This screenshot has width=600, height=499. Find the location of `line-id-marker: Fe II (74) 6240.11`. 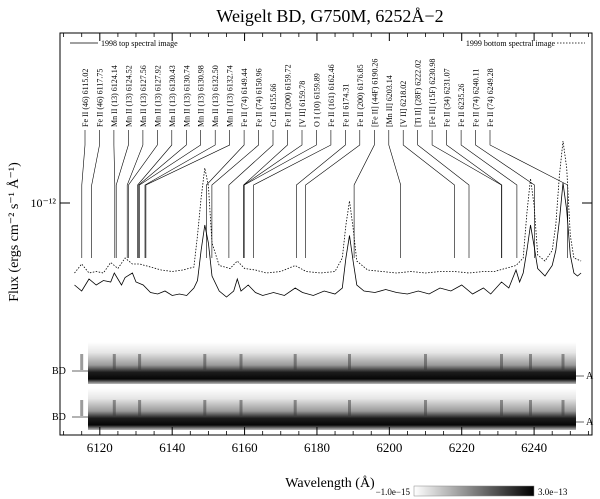

line-id-marker: Fe II (74) 6240.11 is located at coordinates (503, 163).